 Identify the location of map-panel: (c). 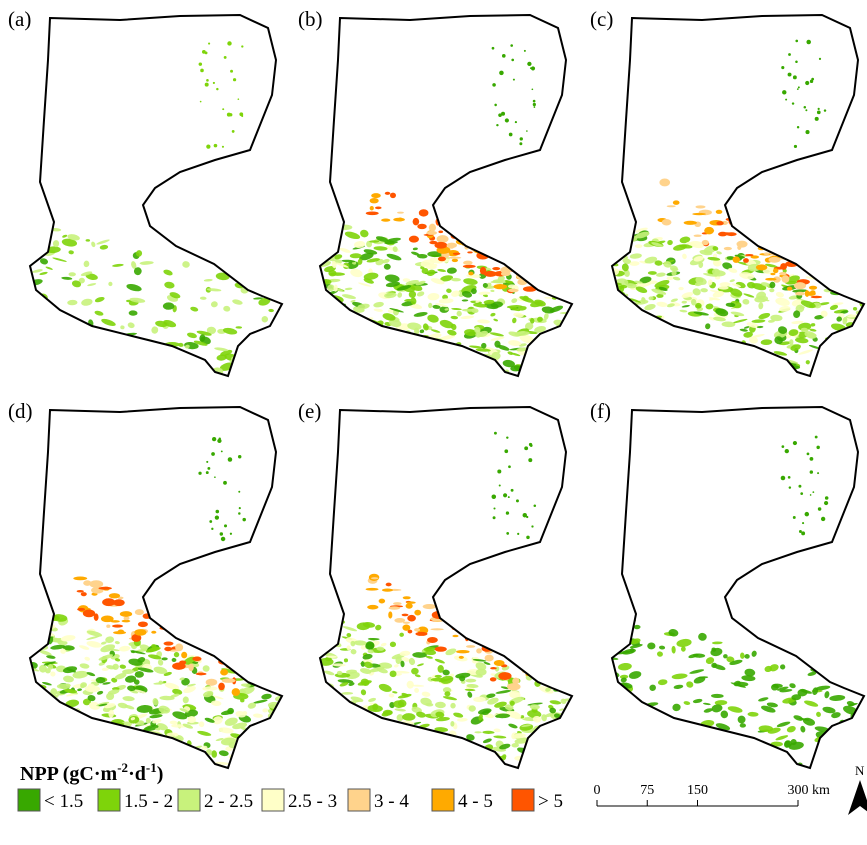
(727, 192).